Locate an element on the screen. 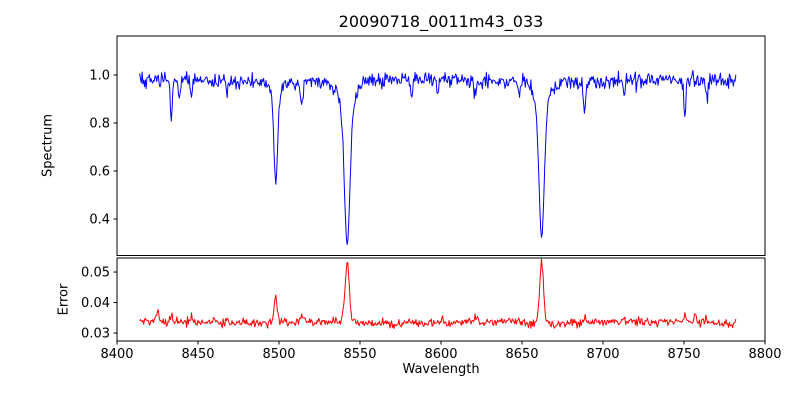 The height and width of the screenshot is (400, 800). spectrum-ytick-label: 1.0 is located at coordinates (99, 76).